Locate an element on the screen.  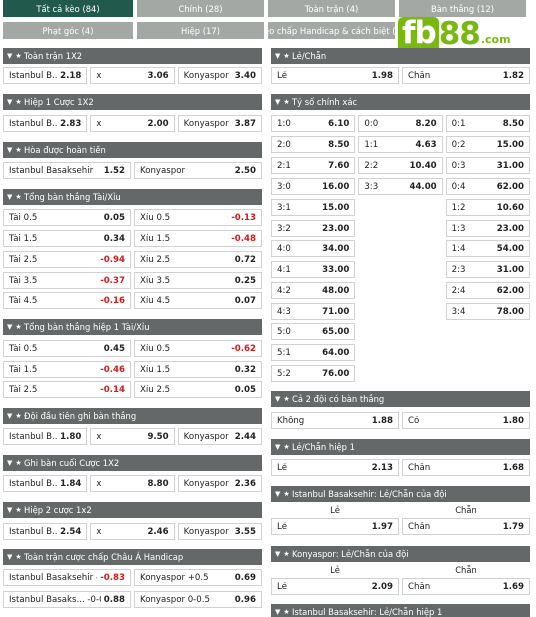
odds-cell: Lẻ 1.98 is located at coordinates (335, 75).